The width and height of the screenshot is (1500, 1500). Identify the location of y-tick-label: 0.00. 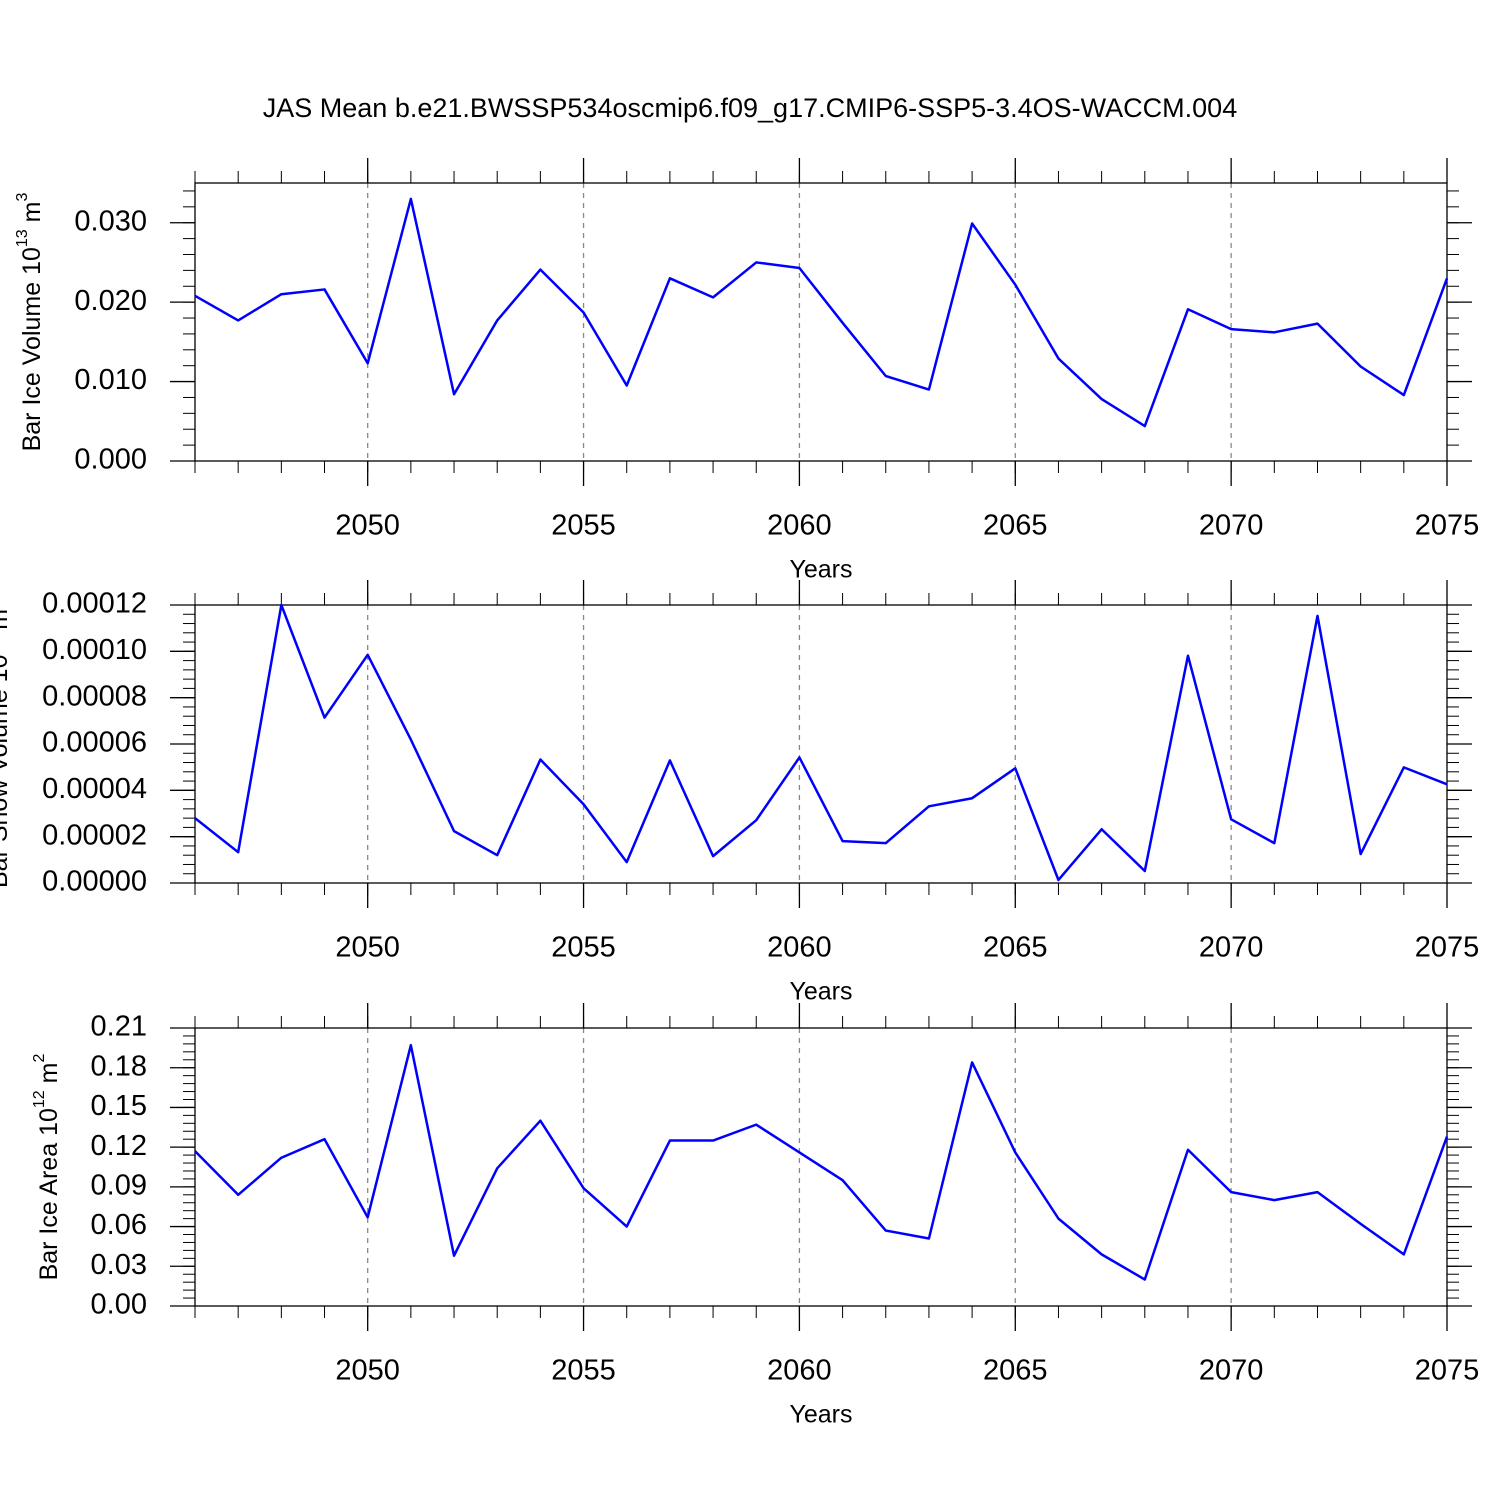
(119, 1305).